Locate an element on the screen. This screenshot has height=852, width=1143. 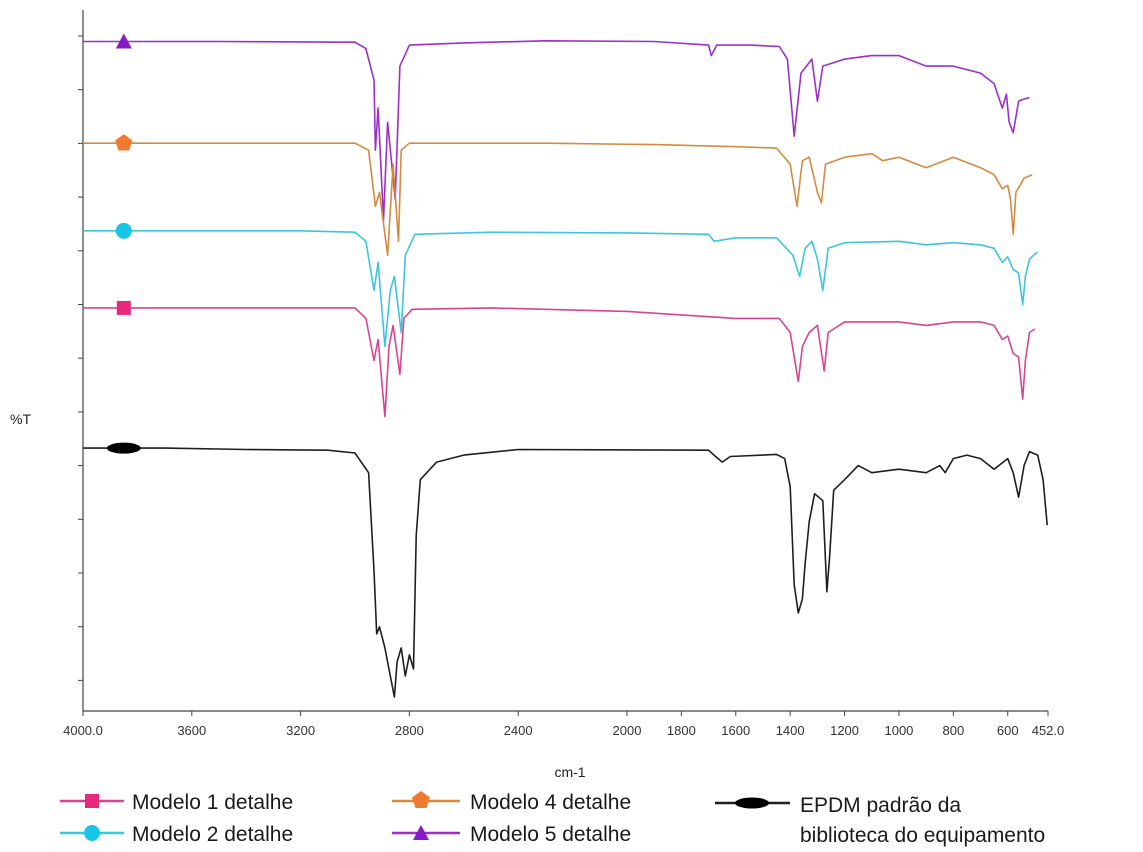
legend-item-modelo-4: Modelo 4 detalhe is located at coordinates (511, 802).